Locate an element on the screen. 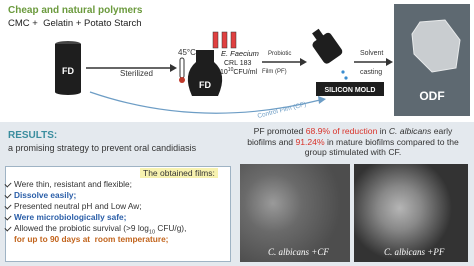 The image size is (474, 266). summary-text: in is located at coordinates (383, 131).